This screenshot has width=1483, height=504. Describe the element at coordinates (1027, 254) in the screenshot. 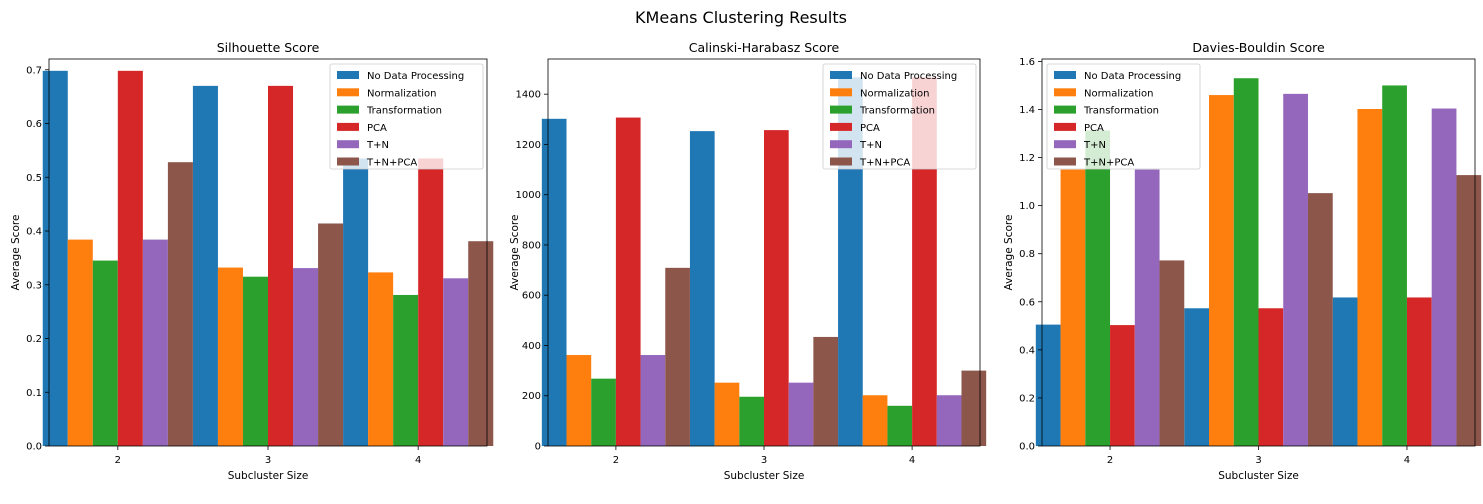

I see `y-tick-label: 0.8` at that location.